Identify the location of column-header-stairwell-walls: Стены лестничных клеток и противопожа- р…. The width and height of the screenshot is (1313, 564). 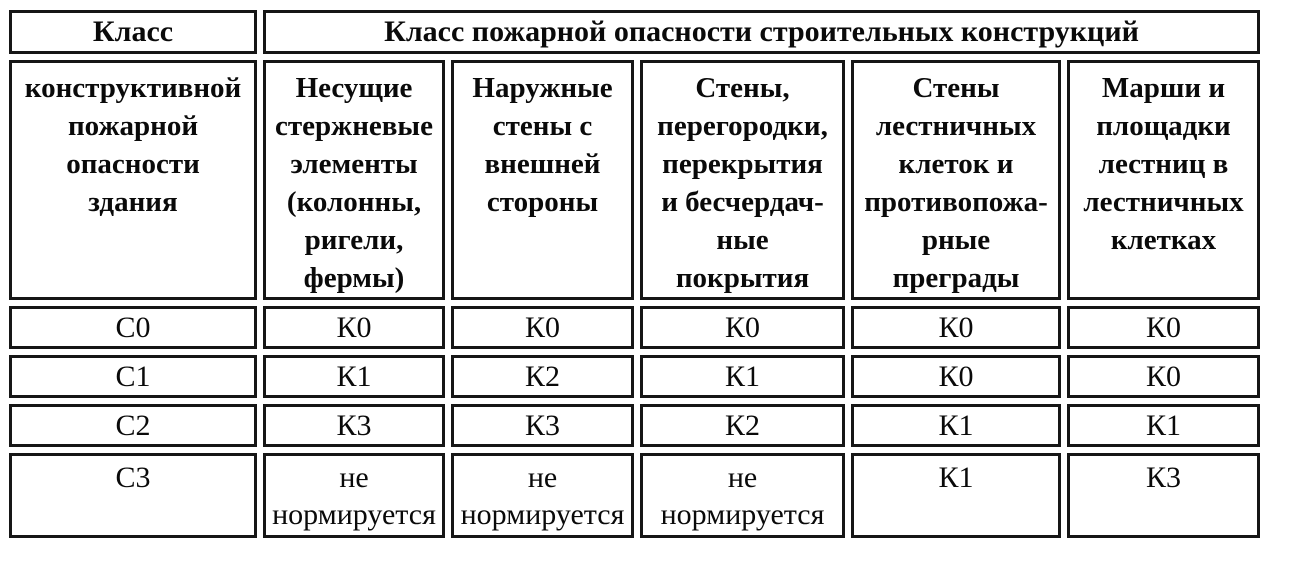
(956, 180).